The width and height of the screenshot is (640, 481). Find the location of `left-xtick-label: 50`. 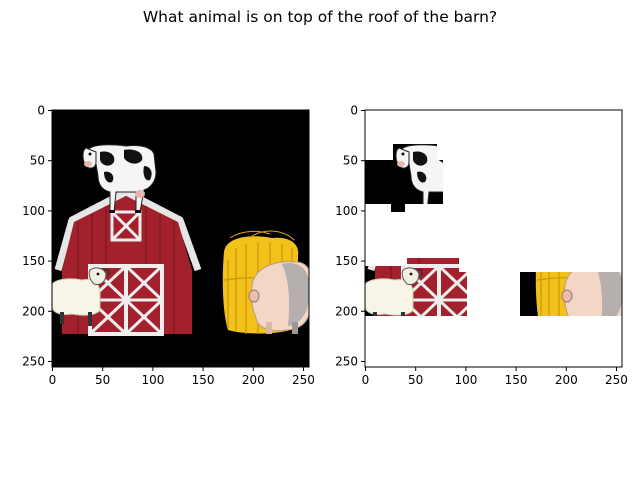

left-xtick-label: 50 is located at coordinates (102, 380).